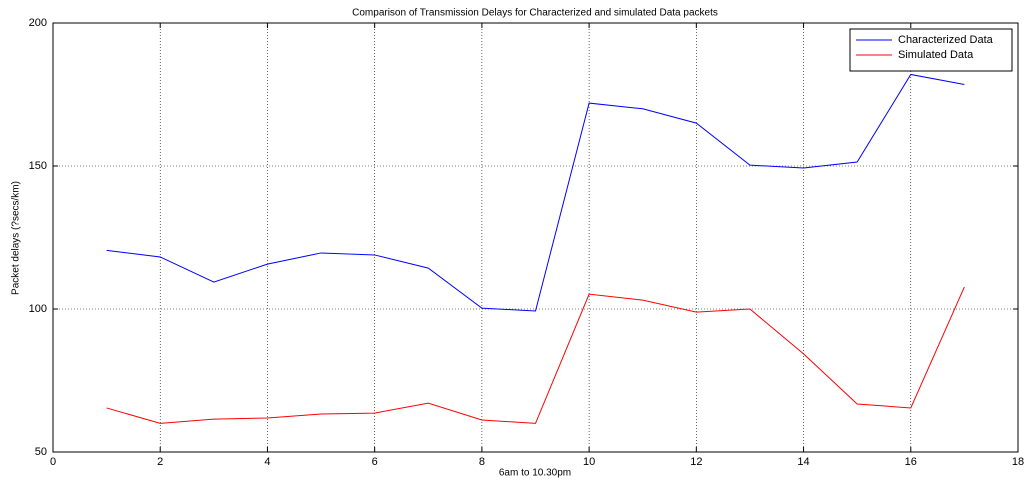  What do you see at coordinates (53, 462) in the screenshot?
I see `x-tick-label: 0` at bounding box center [53, 462].